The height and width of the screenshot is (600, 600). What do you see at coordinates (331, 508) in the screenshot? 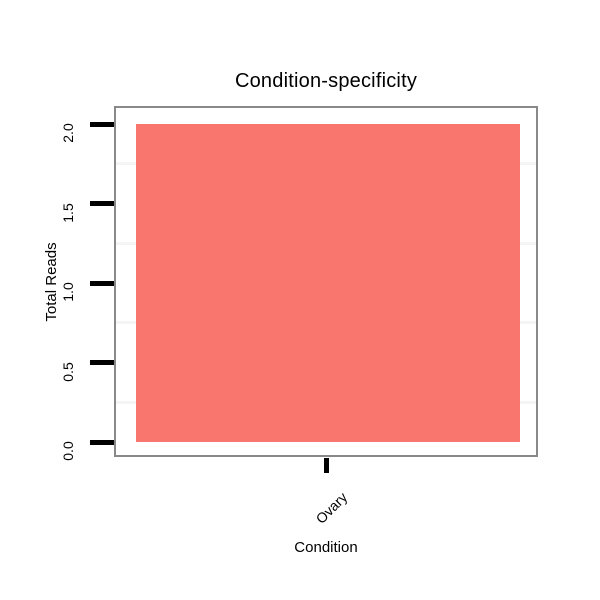
I see `x-tick-label-ovary: Ovary` at bounding box center [331, 508].